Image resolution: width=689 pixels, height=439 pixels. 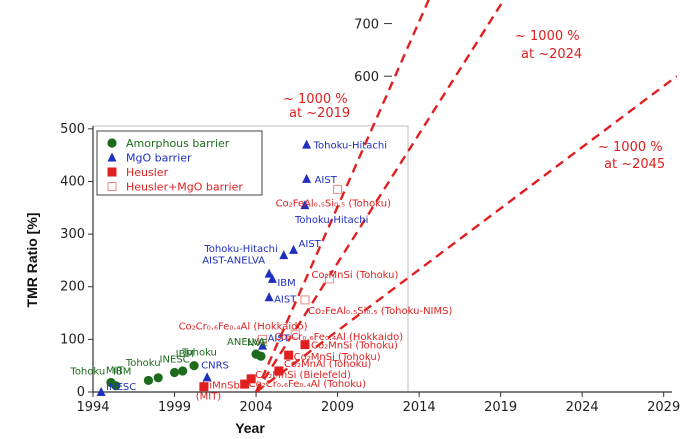 I want to click on point-label: Co₂Cr₀.₆Fe₀.₄Al (Tohoku), so click(x=307, y=384).